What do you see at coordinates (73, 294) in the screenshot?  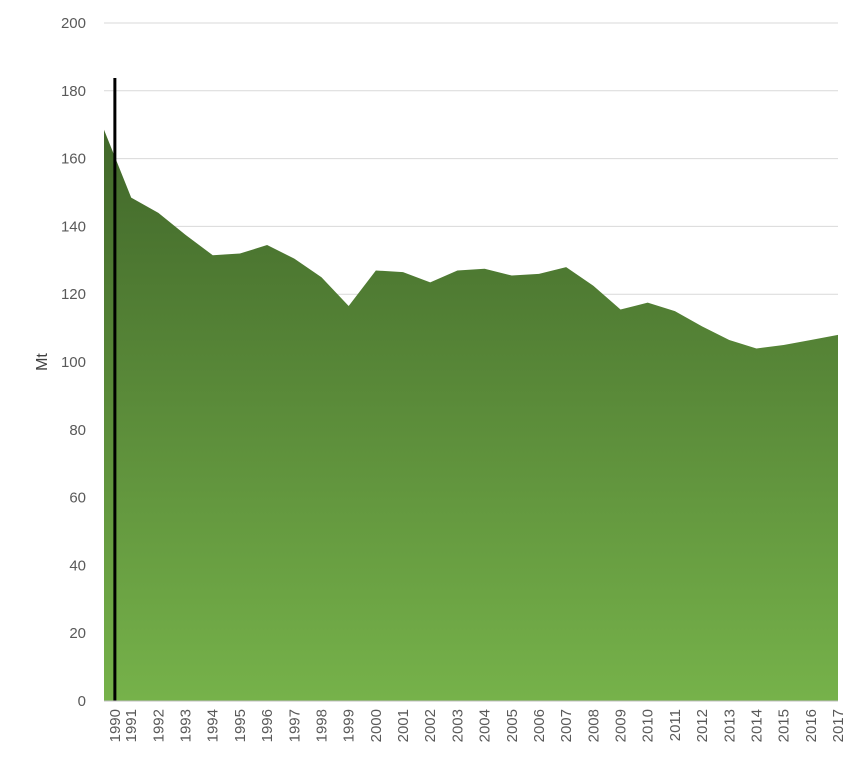 I see `y-tick-label: 120` at bounding box center [73, 294].